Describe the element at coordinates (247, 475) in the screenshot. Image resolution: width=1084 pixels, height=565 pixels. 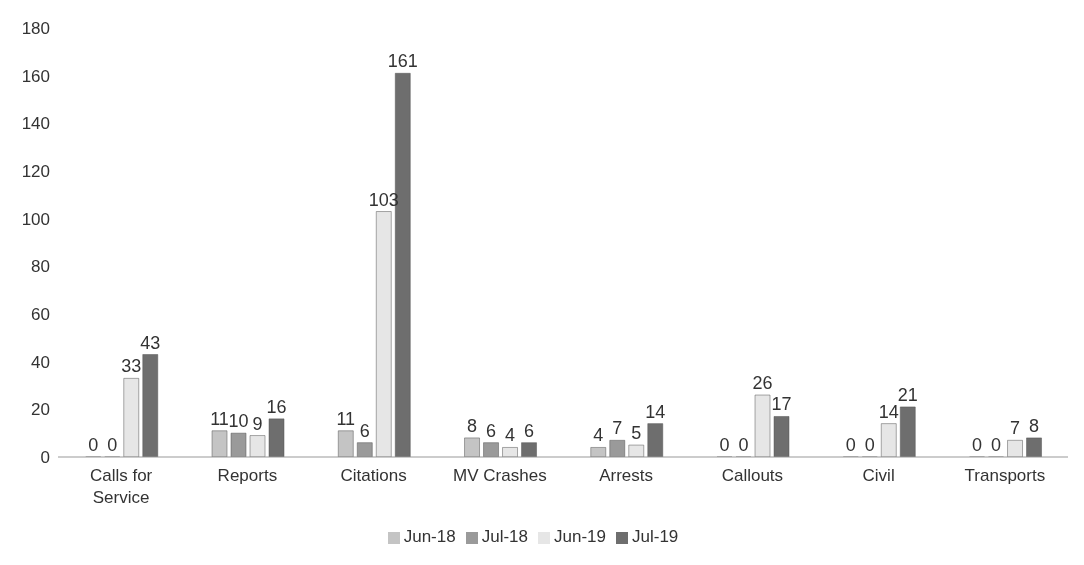
I see `x-tick-label: Reports` at that location.